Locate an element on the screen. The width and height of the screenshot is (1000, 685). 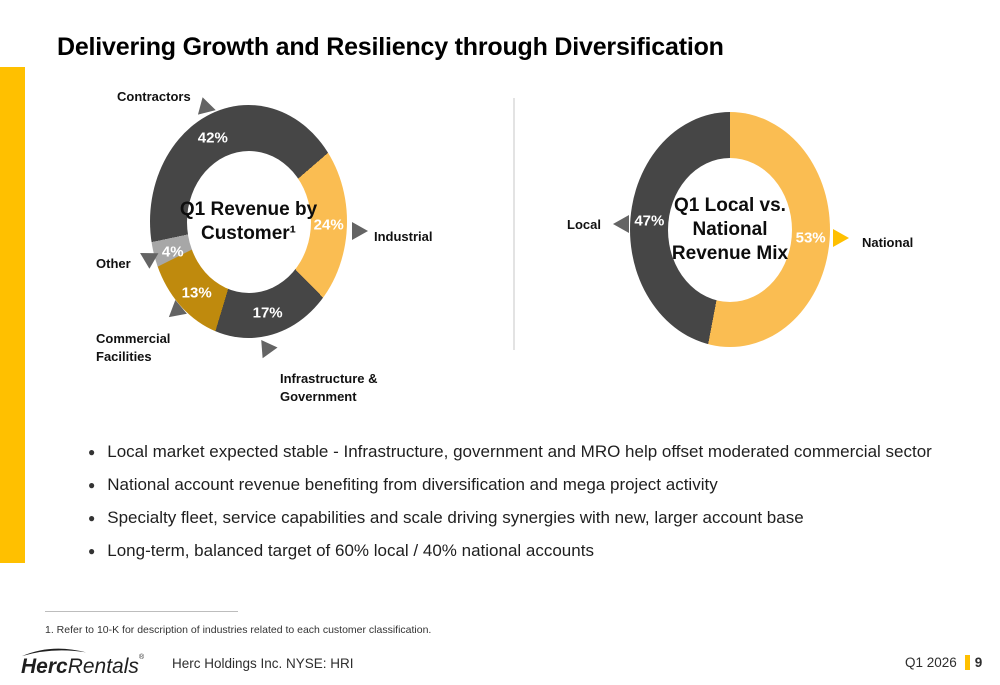
chart-center-title: Q1 Local vs. National Revenue Mix is located at coordinates (730, 230).